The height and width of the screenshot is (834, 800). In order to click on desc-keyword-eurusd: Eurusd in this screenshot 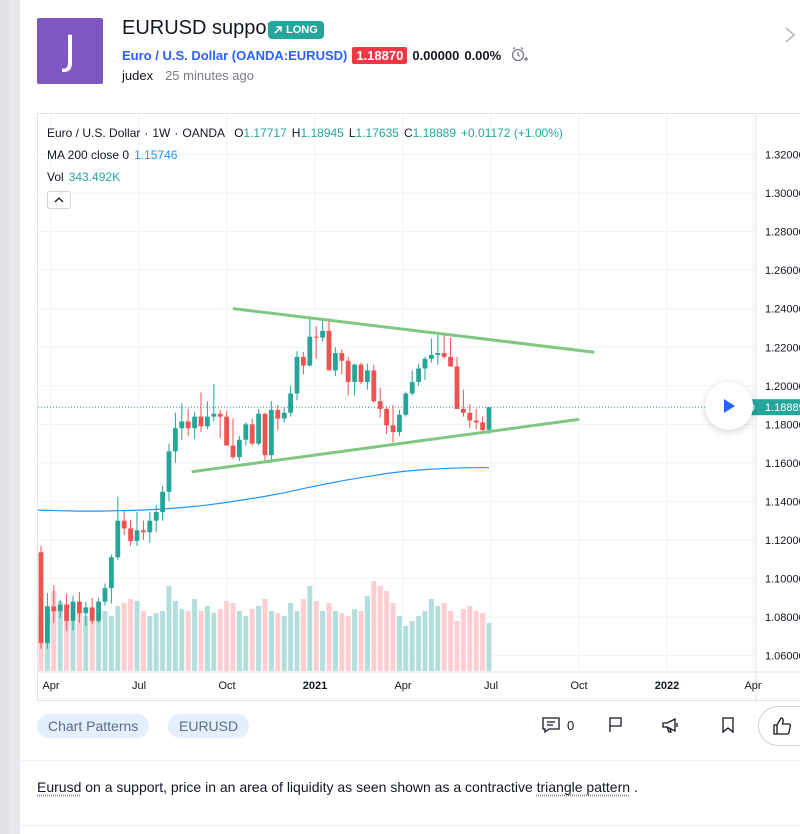, I will do `click(59, 787)`.